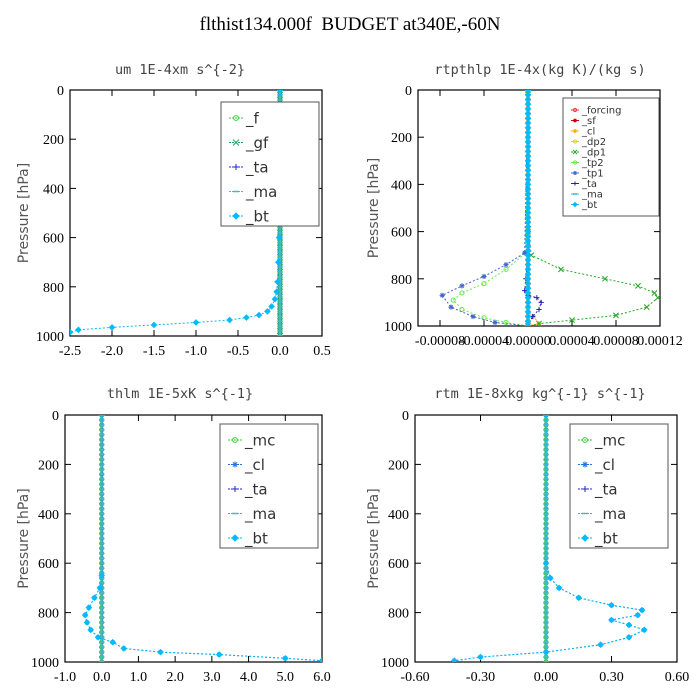 This screenshot has height=700, width=700. Describe the element at coordinates (588, 153) in the screenshot. I see `legend-entry: _dp1` at that location.